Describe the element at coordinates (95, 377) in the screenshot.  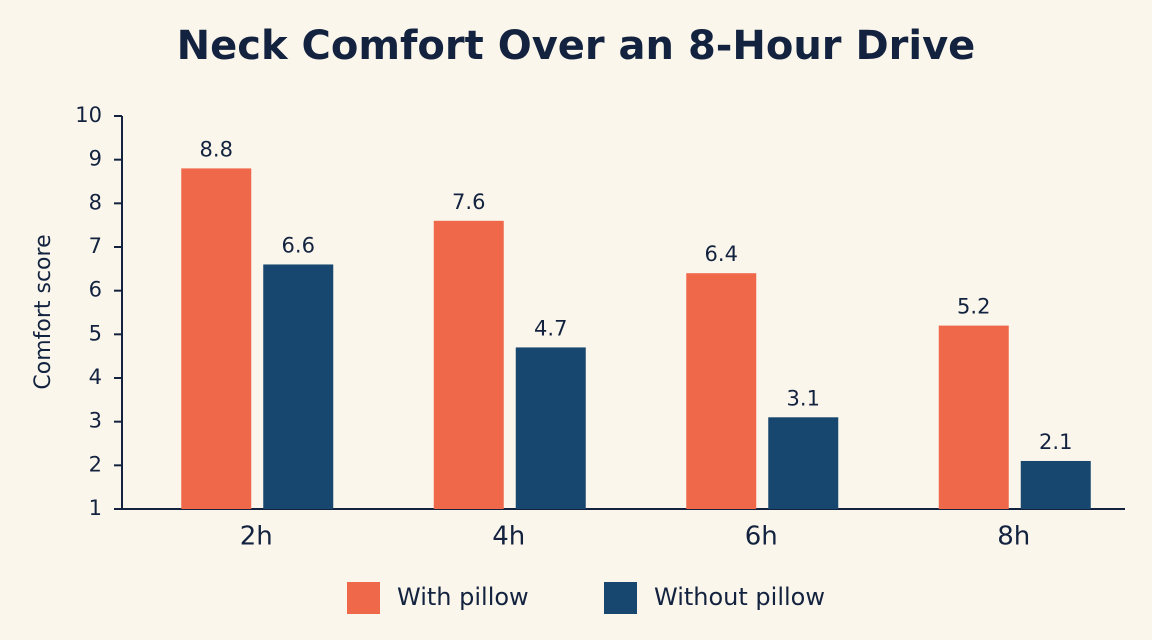
I see `y-tick-label: 4` at that location.